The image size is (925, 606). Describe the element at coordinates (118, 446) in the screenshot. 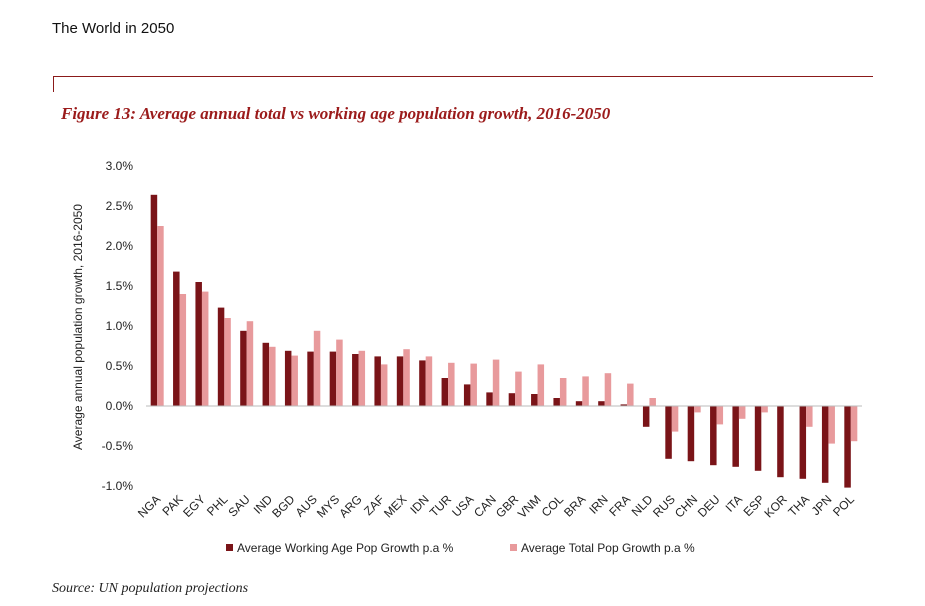

I see `y-tick-label: -0.5%` at that location.